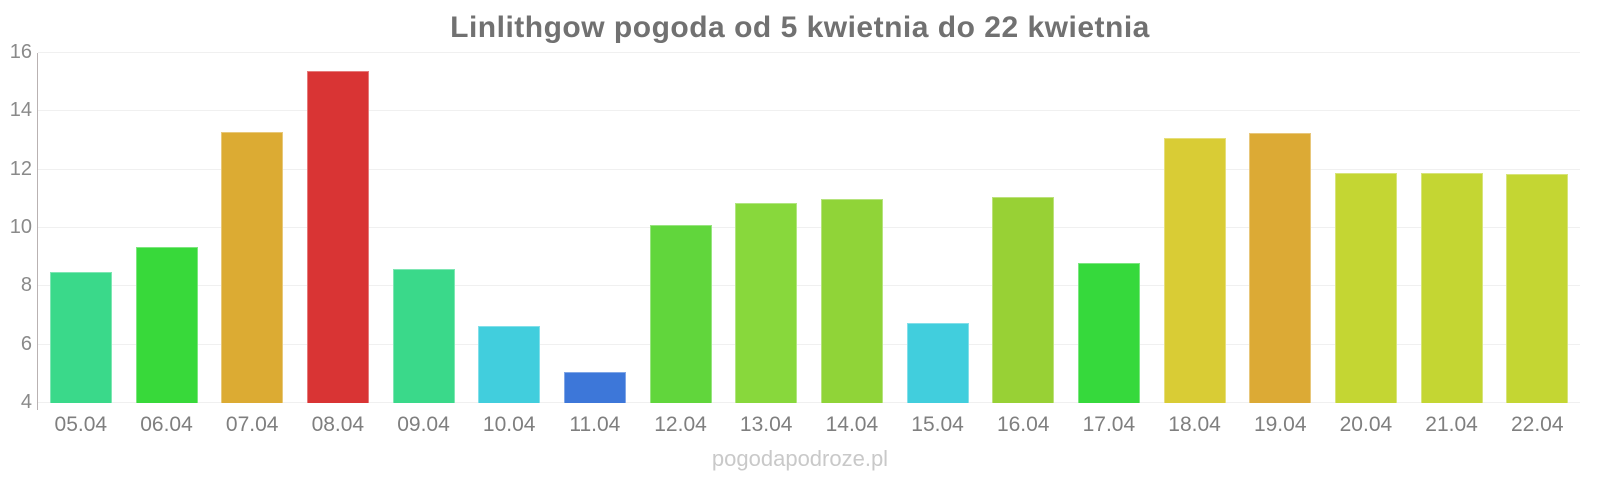  Describe the element at coordinates (1537, 424) in the screenshot. I see `x-tick-label: 22.04` at that location.